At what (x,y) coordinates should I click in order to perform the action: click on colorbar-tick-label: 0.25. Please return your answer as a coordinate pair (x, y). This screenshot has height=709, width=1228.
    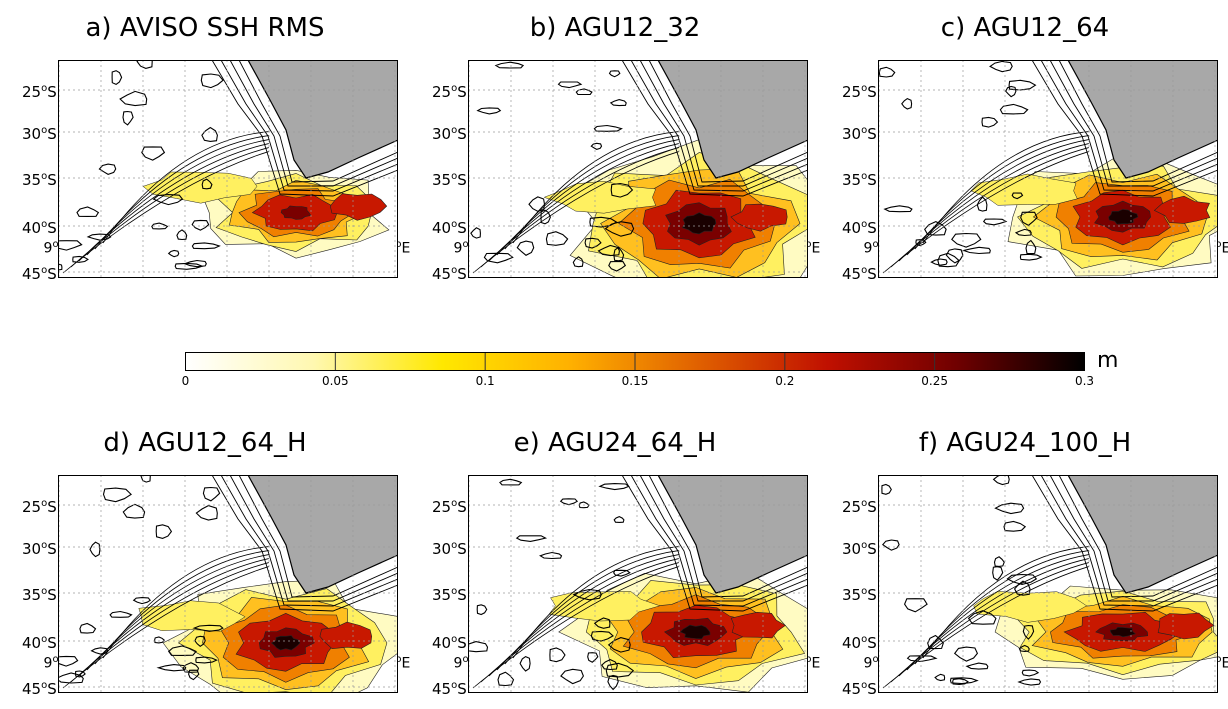
    Looking at the image, I should click on (935, 381).